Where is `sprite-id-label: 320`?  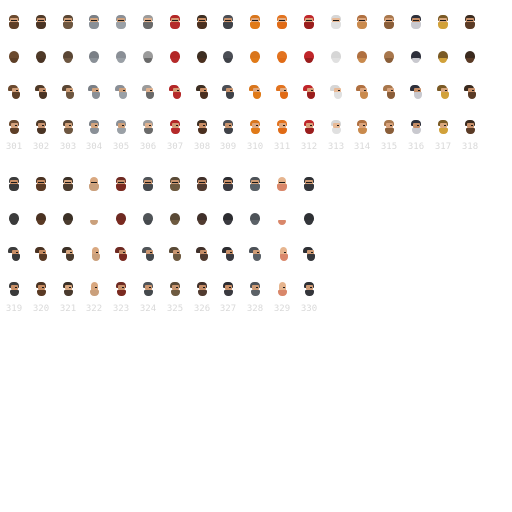
sprite-id-label: 320 is located at coordinates (41, 309).